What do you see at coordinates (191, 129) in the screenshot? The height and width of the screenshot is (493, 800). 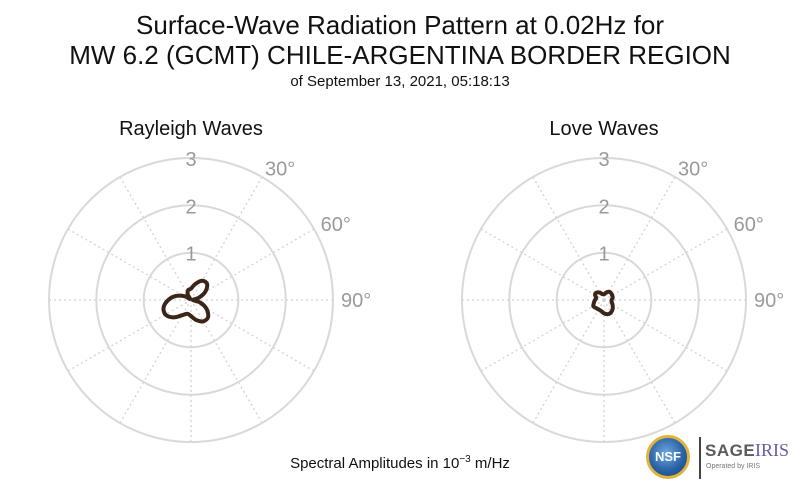 I see `rayleigh-panel-title: Rayleigh Waves` at bounding box center [191, 129].